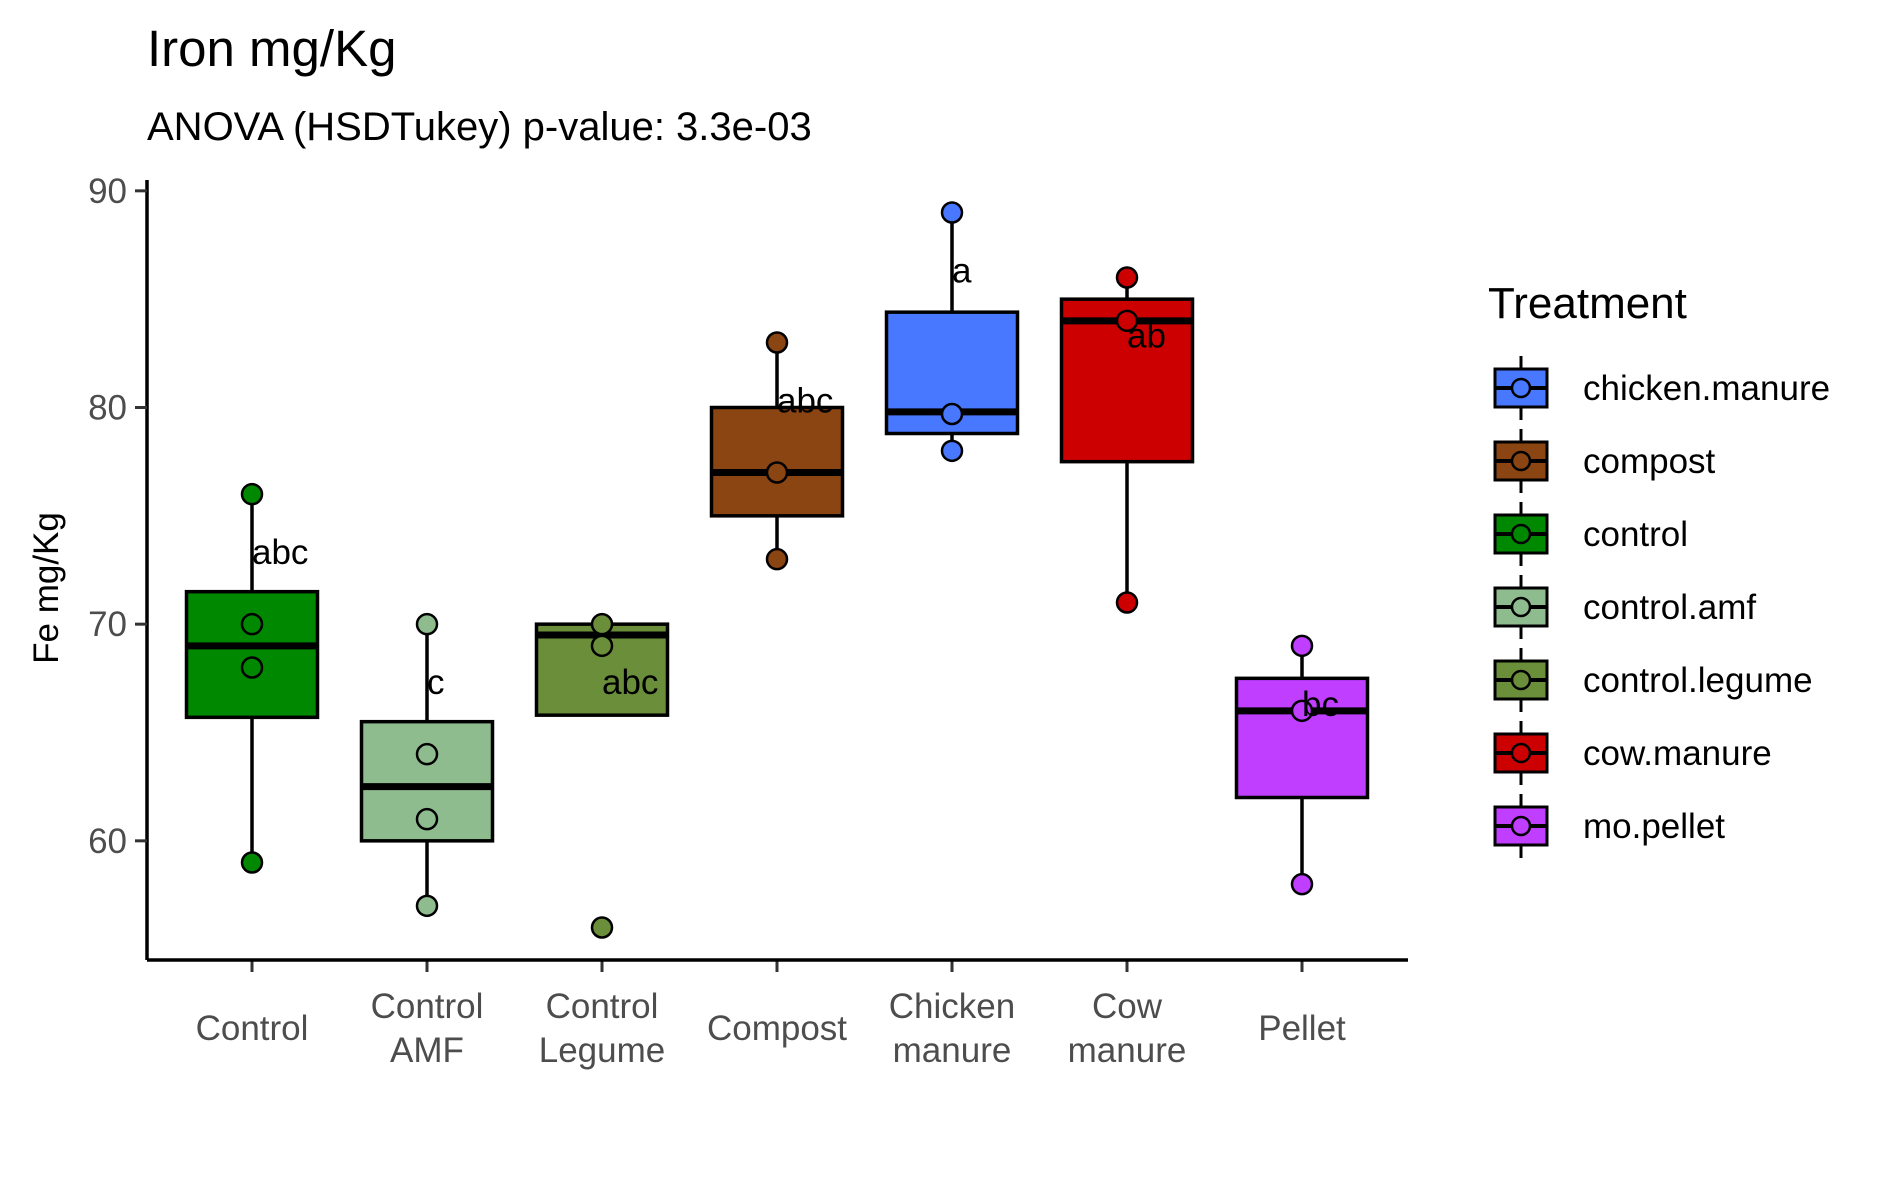 This screenshot has height=1200, width=1900. What do you see at coordinates (1320, 704) in the screenshot?
I see `significance-letter: bc` at bounding box center [1320, 704].